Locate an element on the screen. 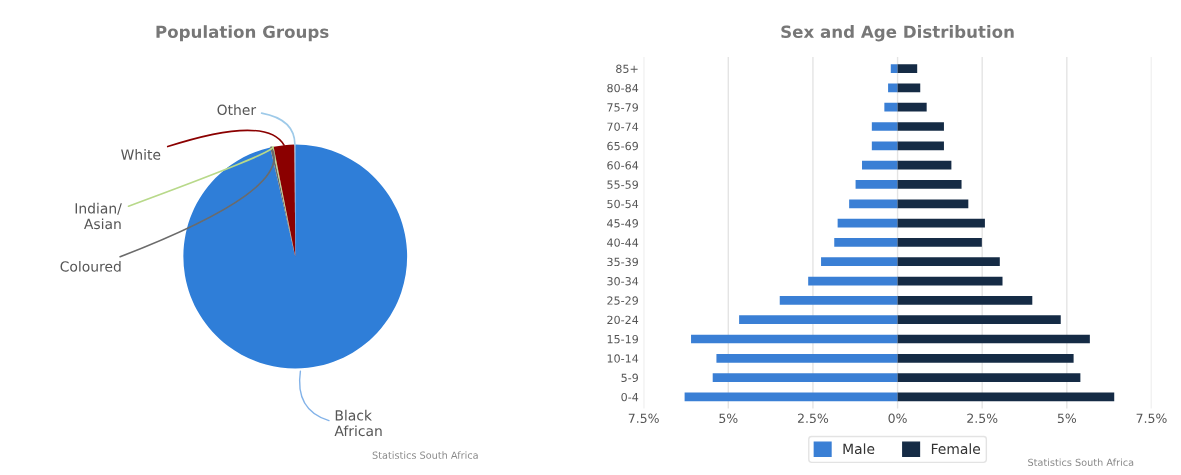 This screenshot has width=1181, height=475. slice-label: Other is located at coordinates (237, 110).